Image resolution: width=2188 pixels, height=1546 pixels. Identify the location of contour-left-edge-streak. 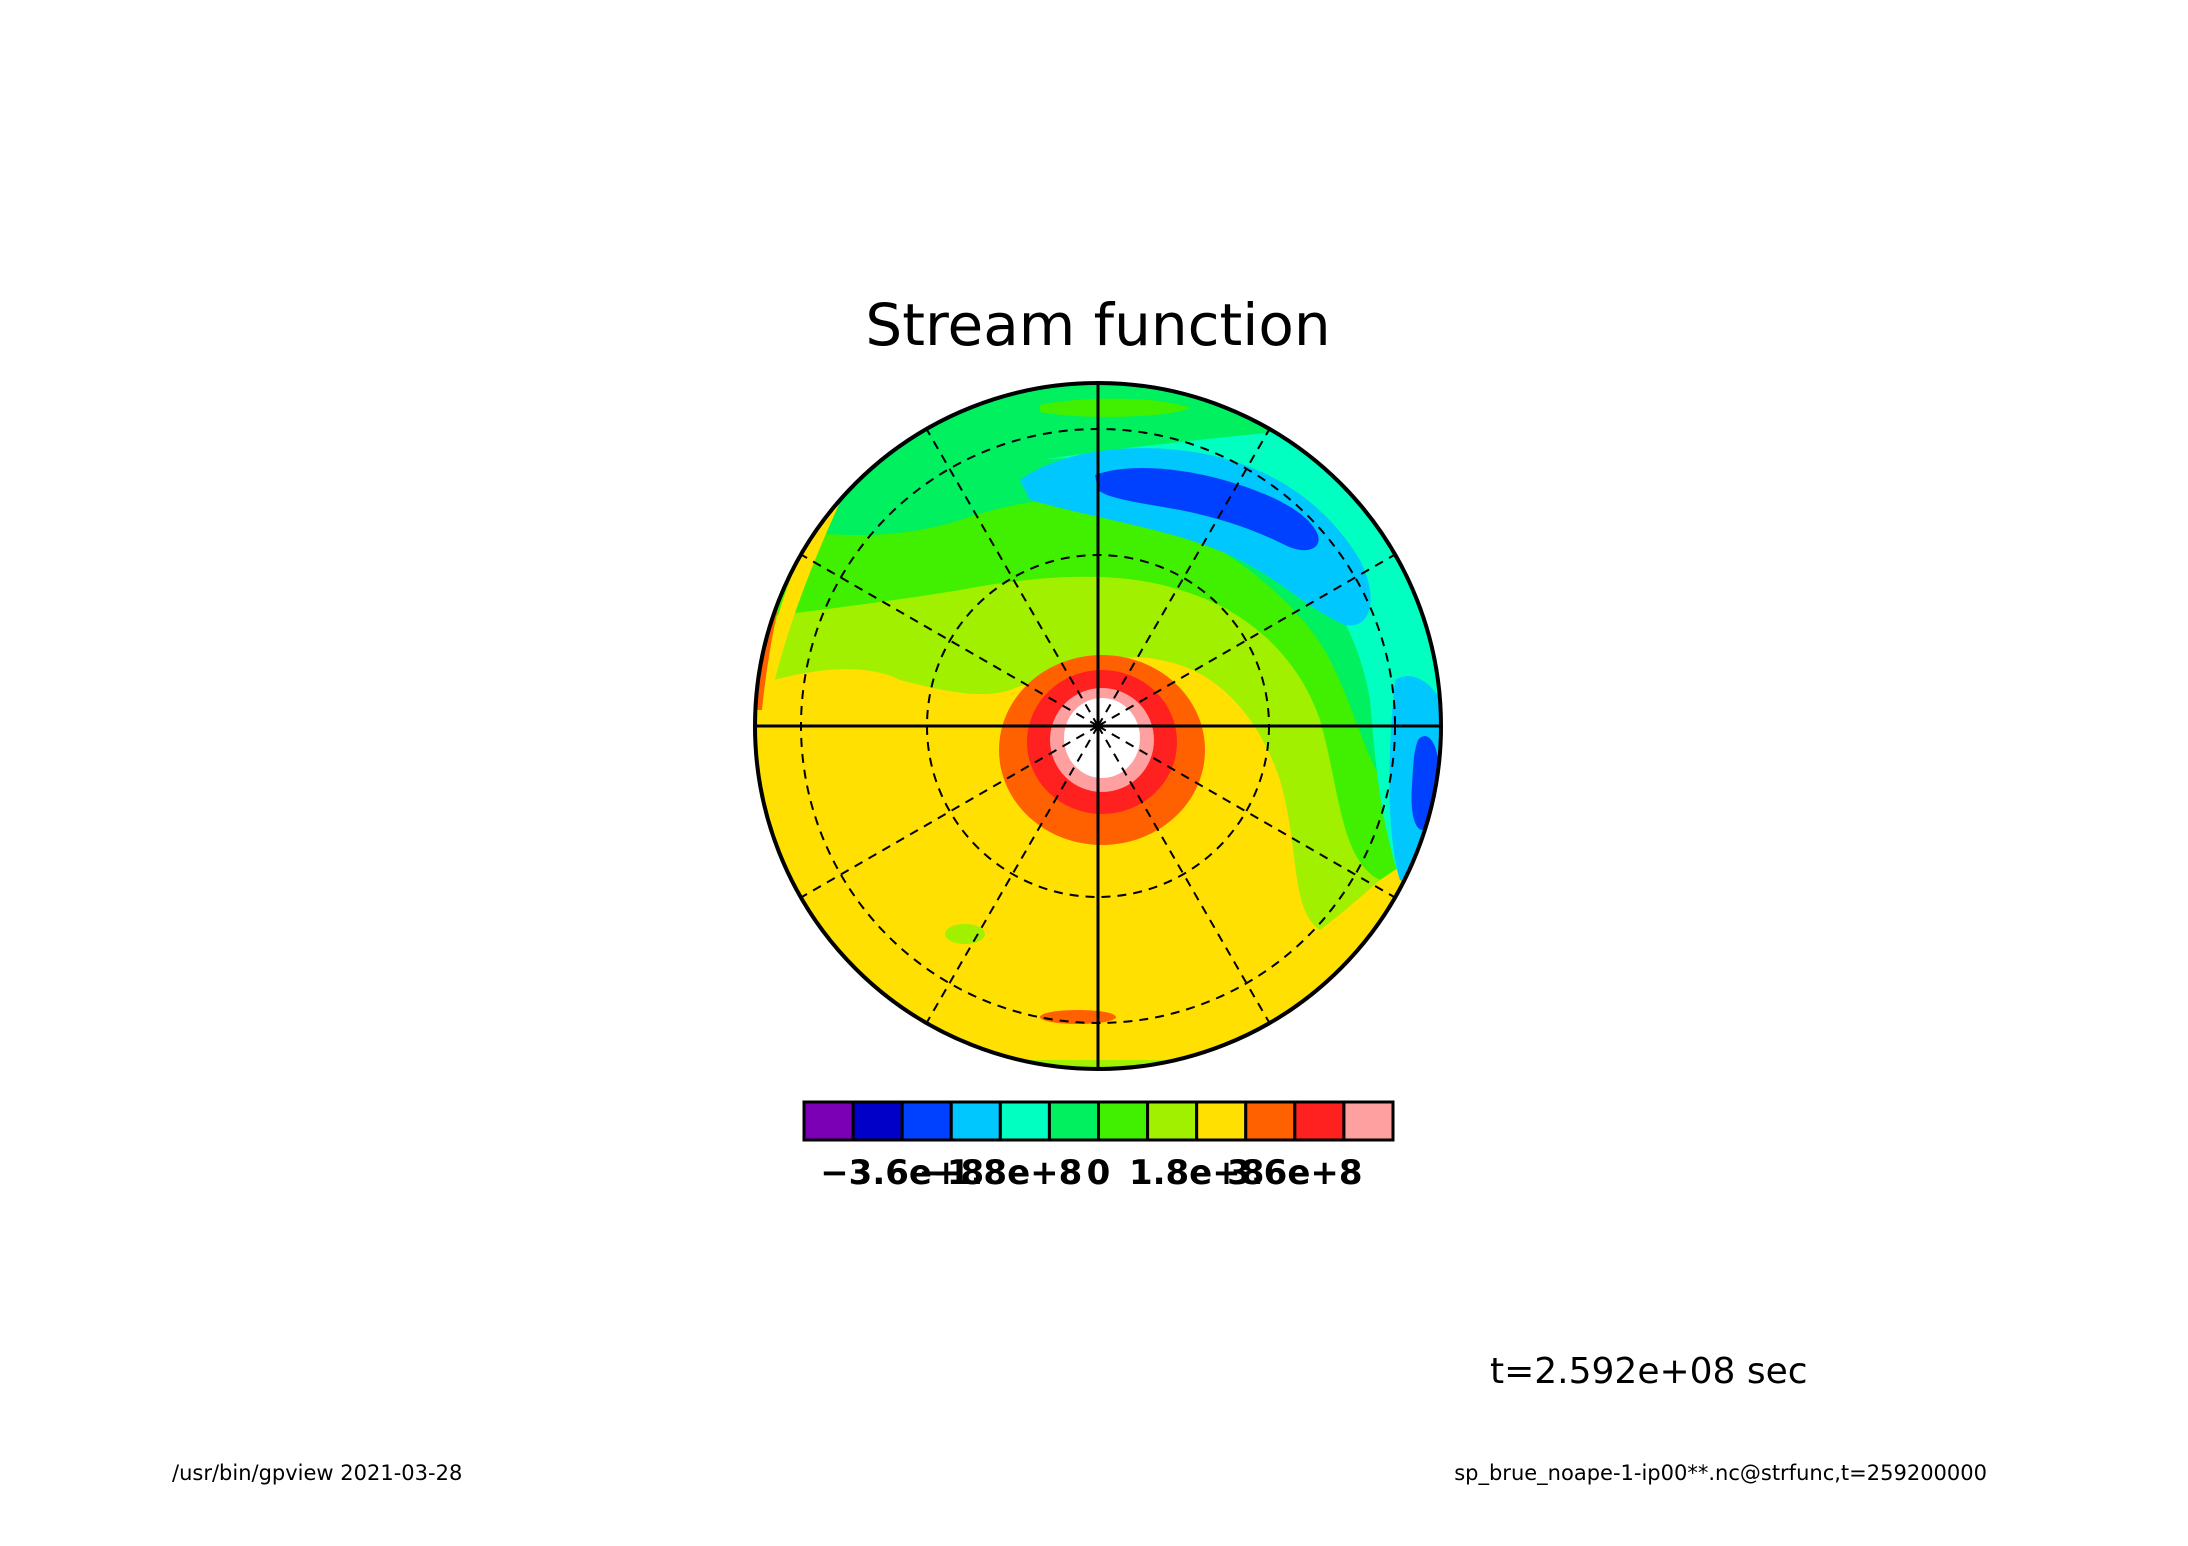
(815, 570).